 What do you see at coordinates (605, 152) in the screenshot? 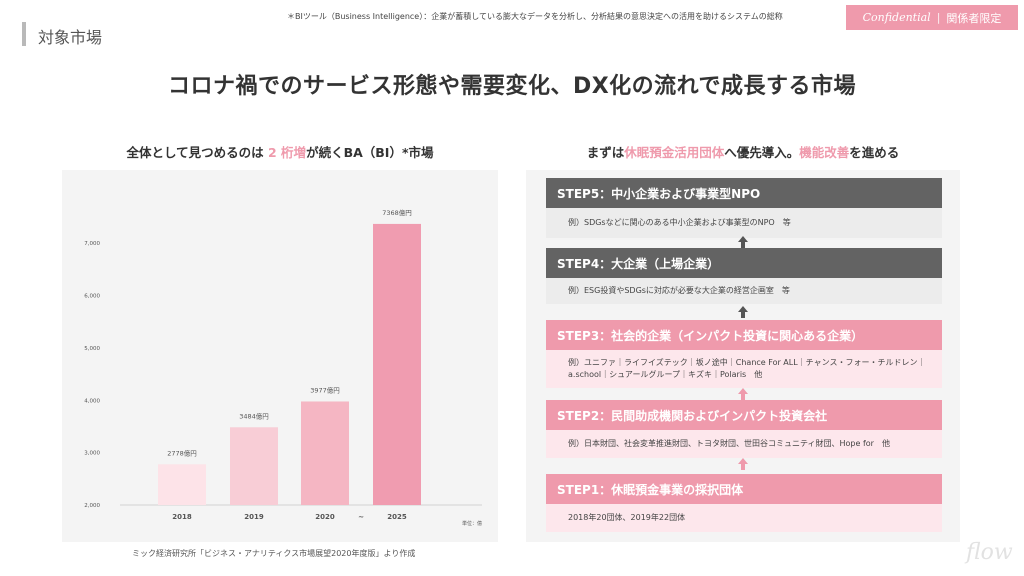
I see `steps-subtitle-prefix: まずは` at bounding box center [605, 152].